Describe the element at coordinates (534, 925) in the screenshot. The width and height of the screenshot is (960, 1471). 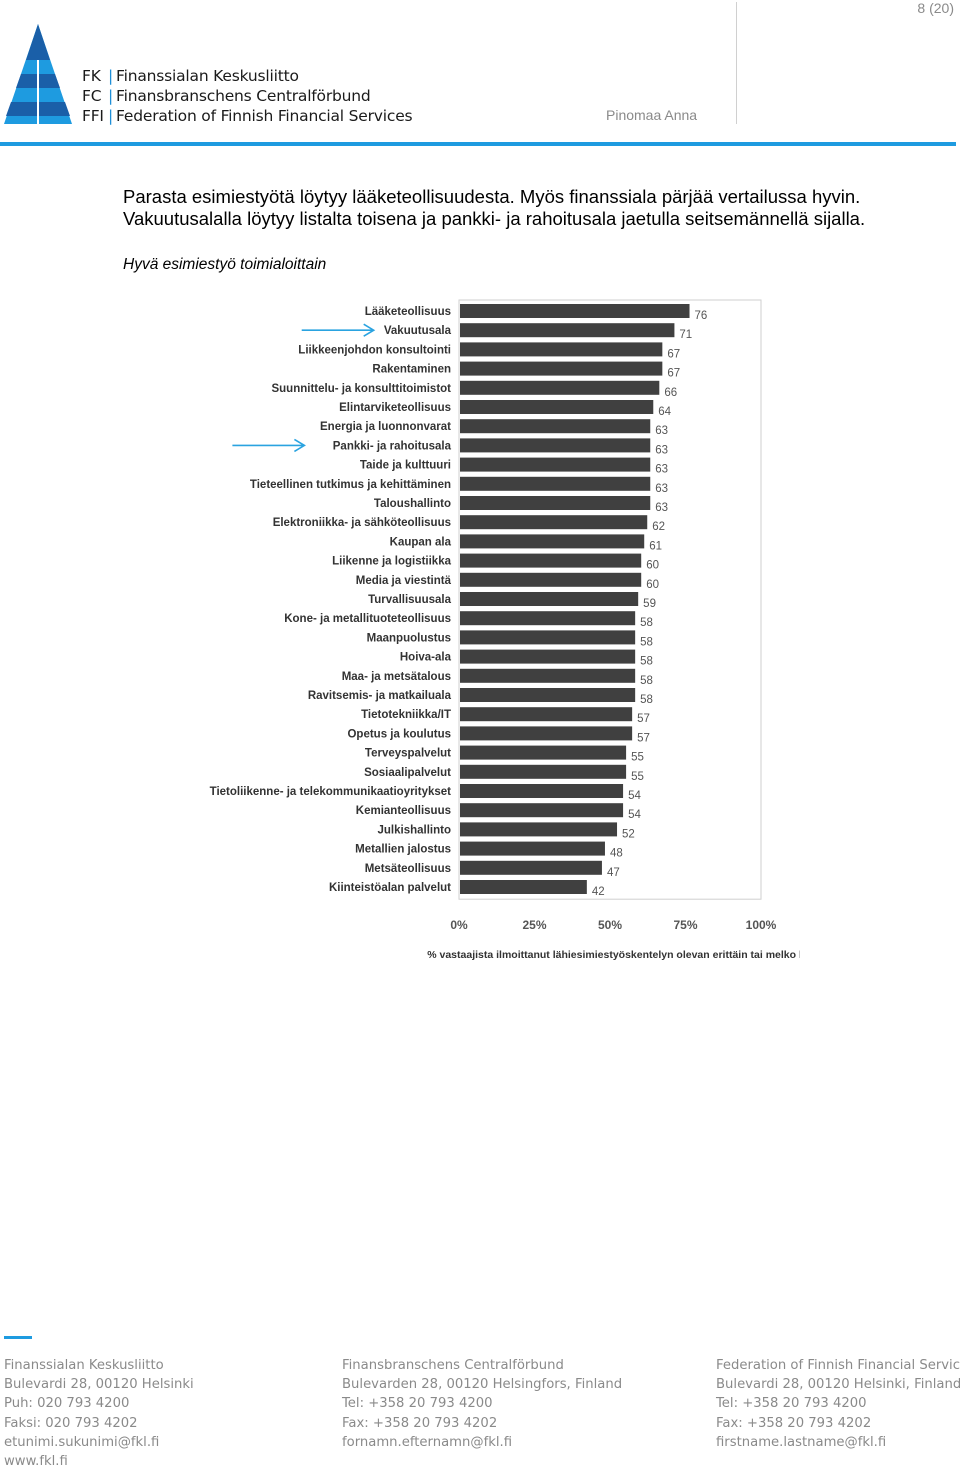
I see `x-tick-label: 25%` at that location.